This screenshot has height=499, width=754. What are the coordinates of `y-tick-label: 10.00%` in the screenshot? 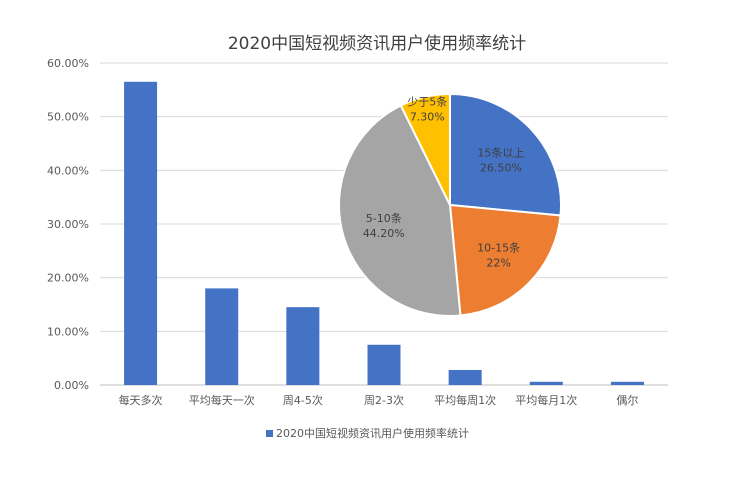 It's located at (68, 331).